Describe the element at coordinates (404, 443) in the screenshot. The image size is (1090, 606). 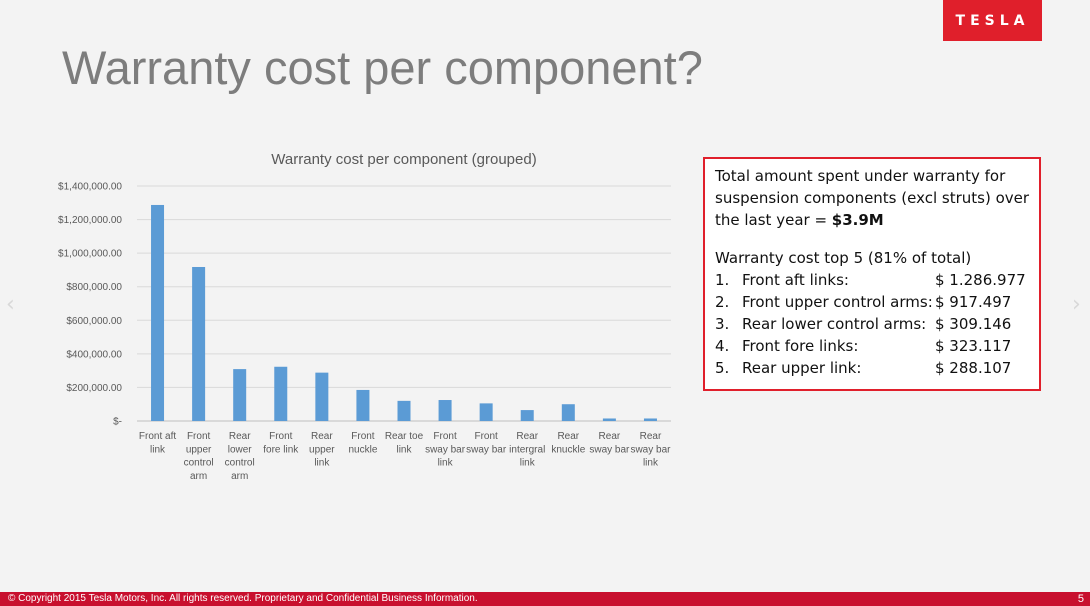
I see `x-tick-label: Rear toe link` at that location.